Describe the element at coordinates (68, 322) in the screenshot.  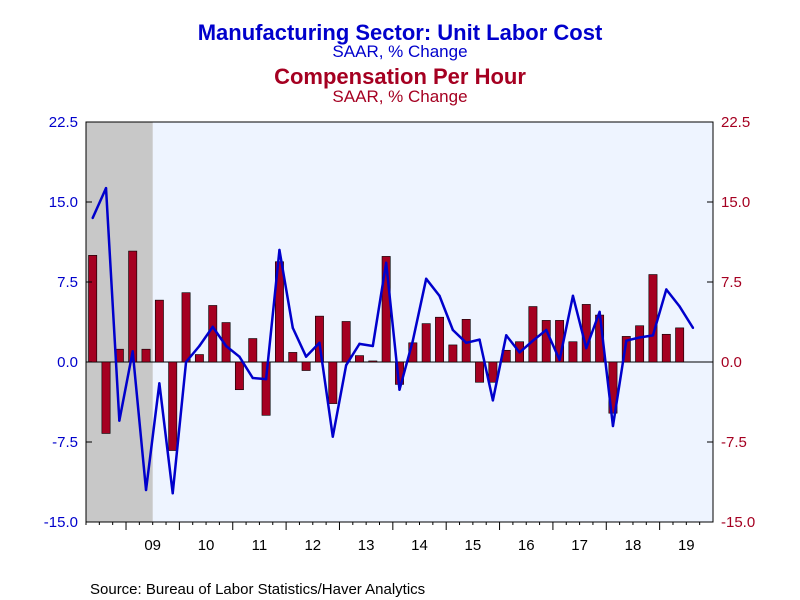
I see `left-y-axis: 22.5 15.0 7.5 0.0 -7.5 -15.0` at that location.